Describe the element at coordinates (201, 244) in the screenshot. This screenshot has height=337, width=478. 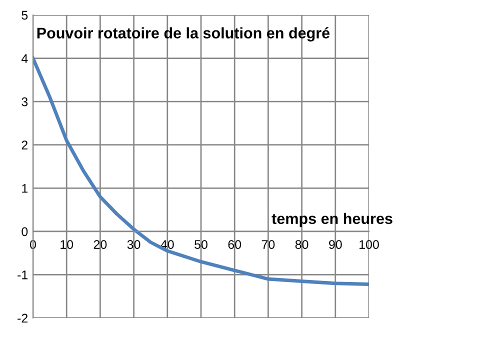
I see `x-tick-label: 50` at that location.